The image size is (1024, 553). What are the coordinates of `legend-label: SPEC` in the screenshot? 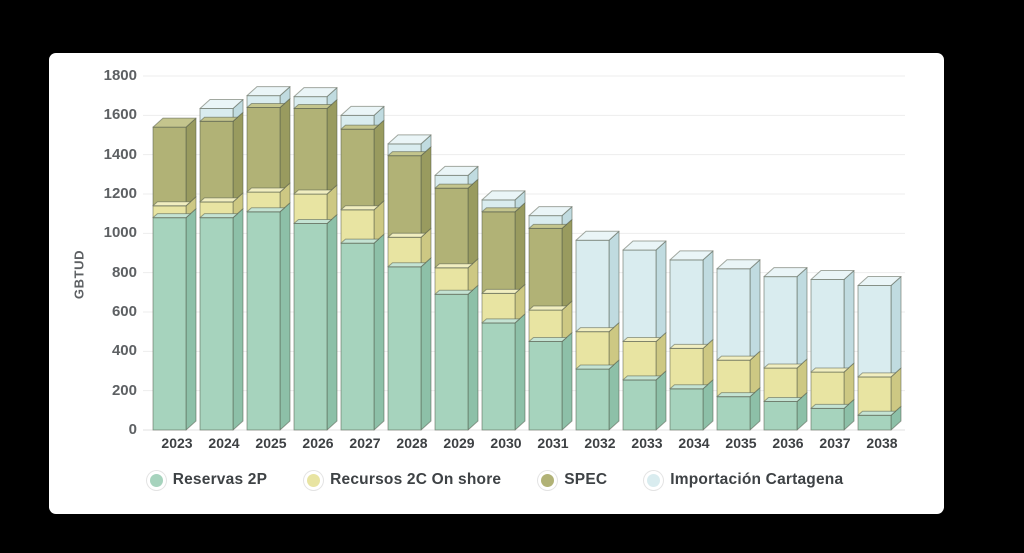 It's located at (586, 479).